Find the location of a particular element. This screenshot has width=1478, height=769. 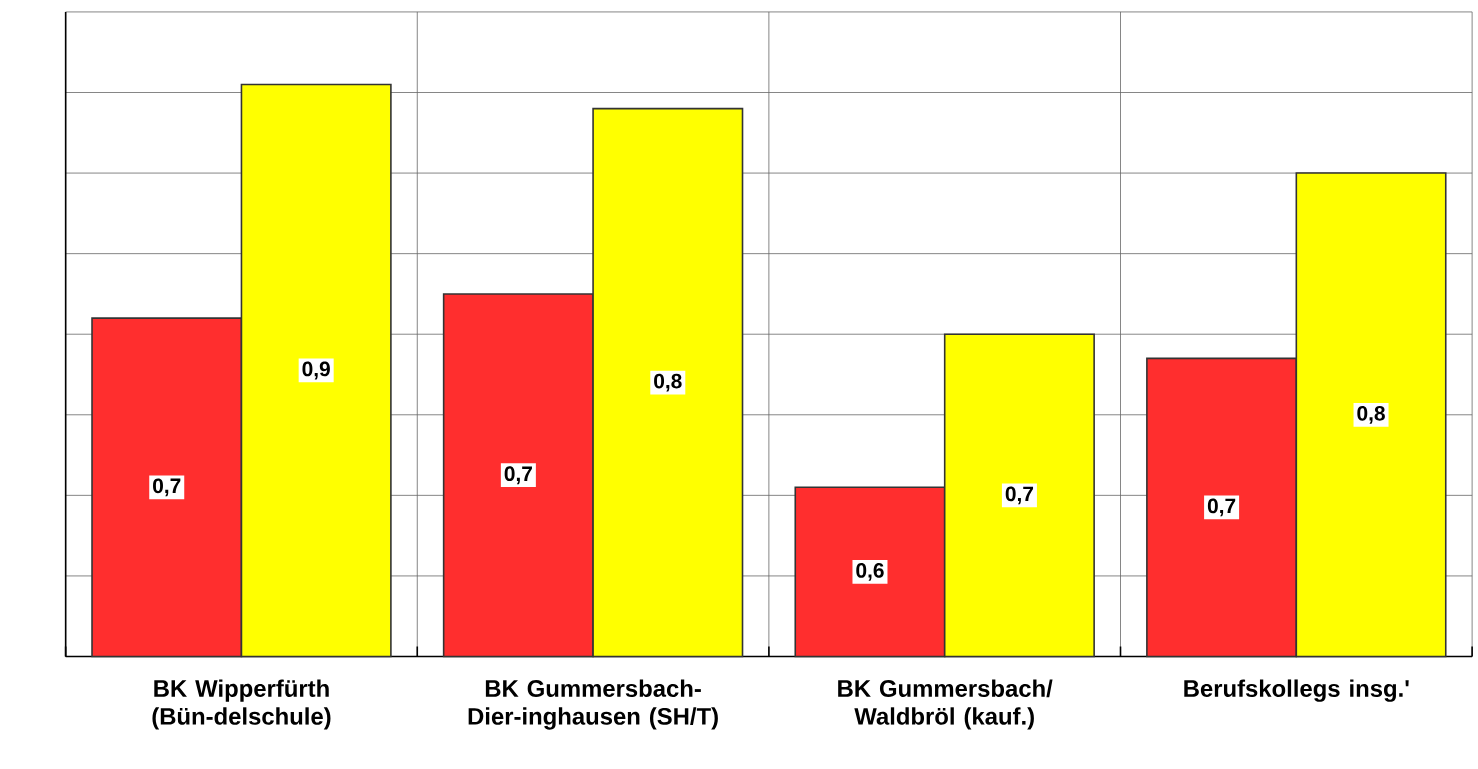

data-label: 0,9 is located at coordinates (316, 370).